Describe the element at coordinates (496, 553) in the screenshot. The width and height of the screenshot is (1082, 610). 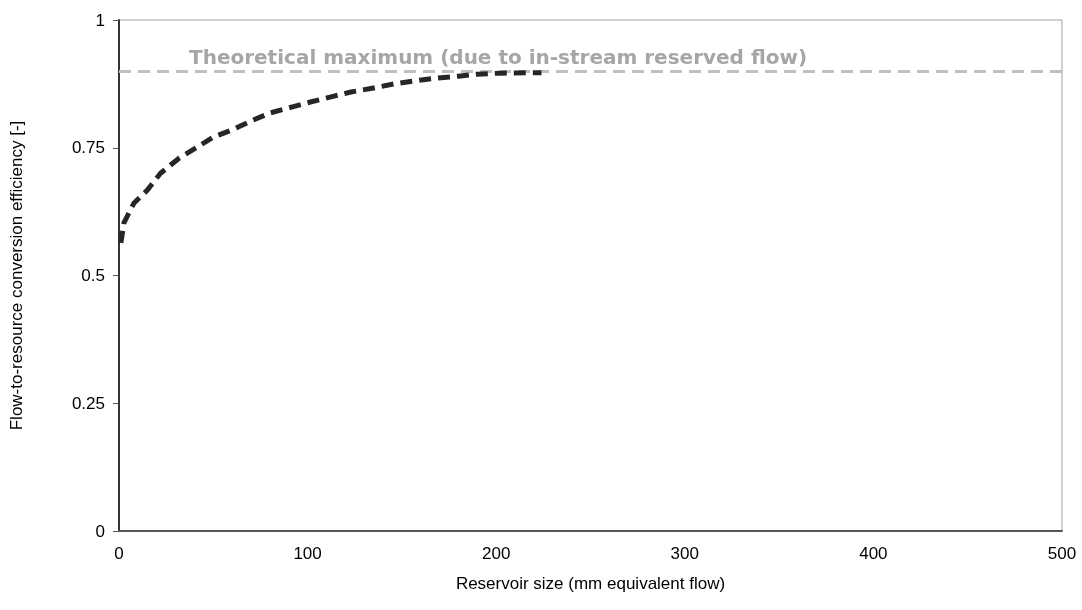
I see `x-tick-label: 200` at that location.